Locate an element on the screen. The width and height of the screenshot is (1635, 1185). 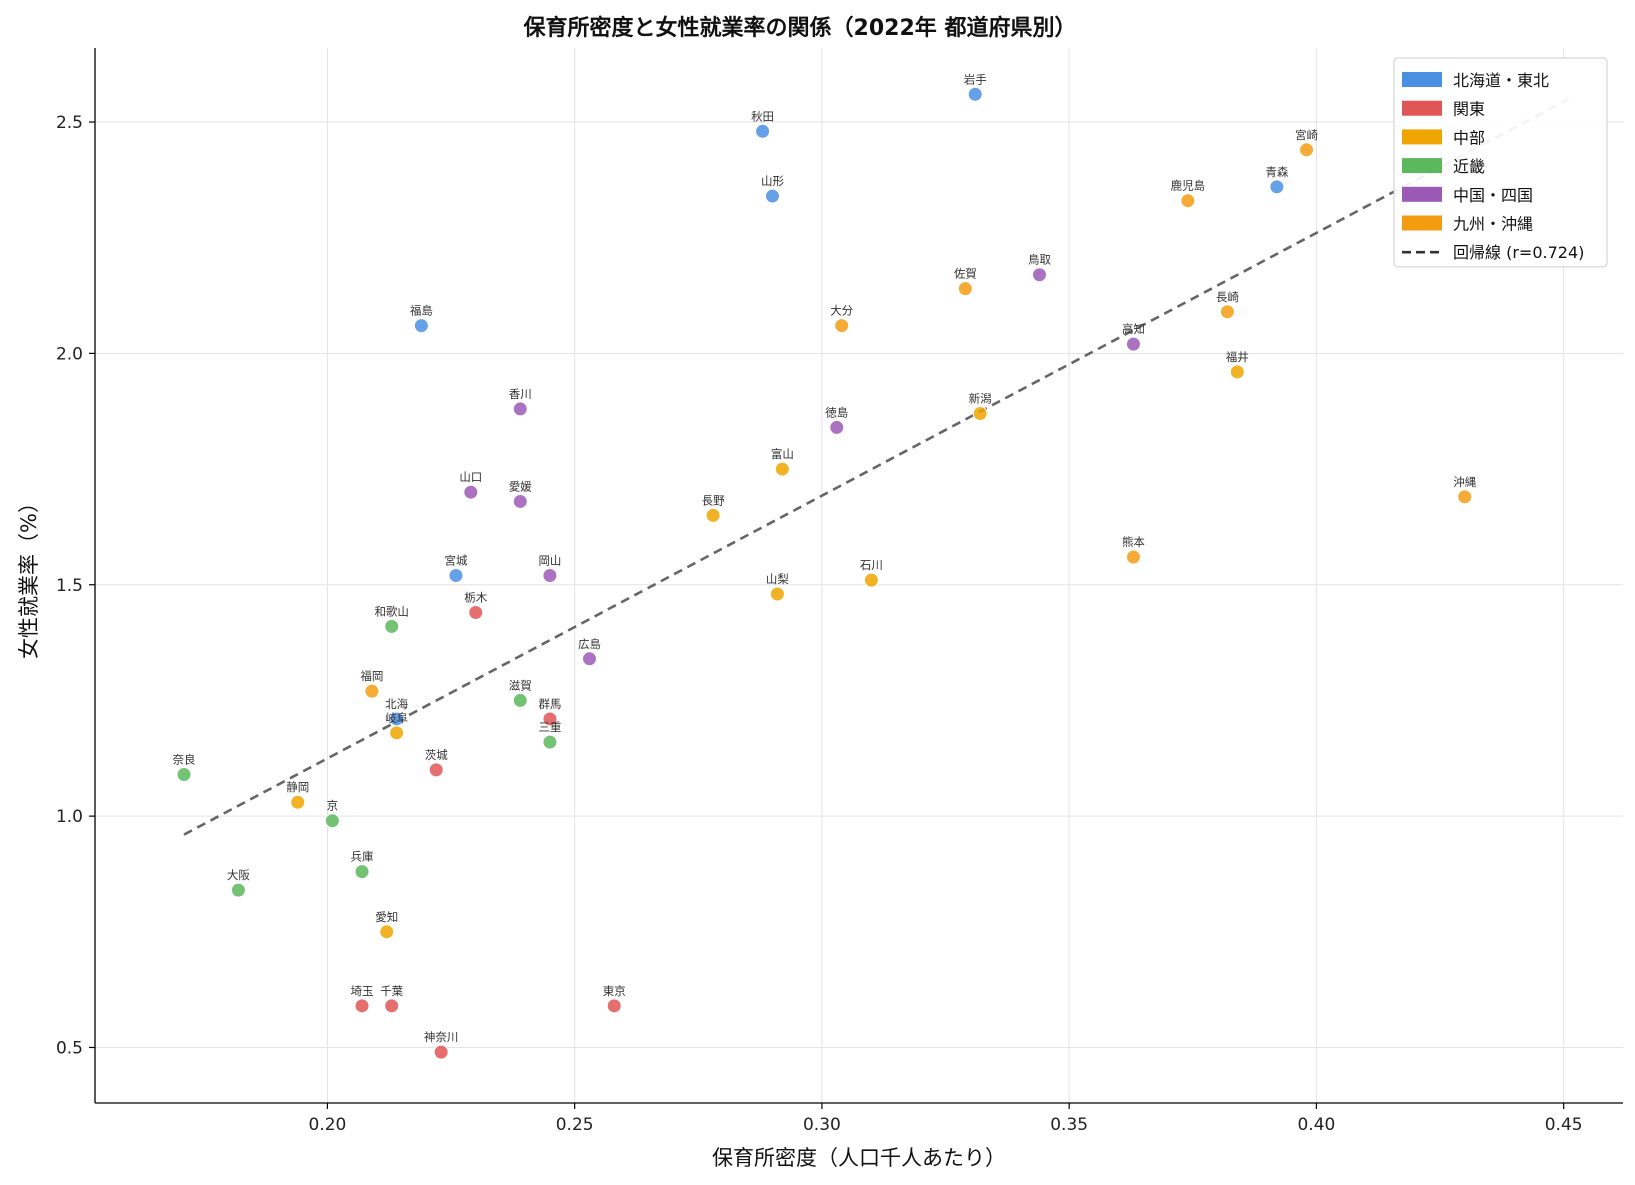
point-label: 長野 is located at coordinates (713, 500).